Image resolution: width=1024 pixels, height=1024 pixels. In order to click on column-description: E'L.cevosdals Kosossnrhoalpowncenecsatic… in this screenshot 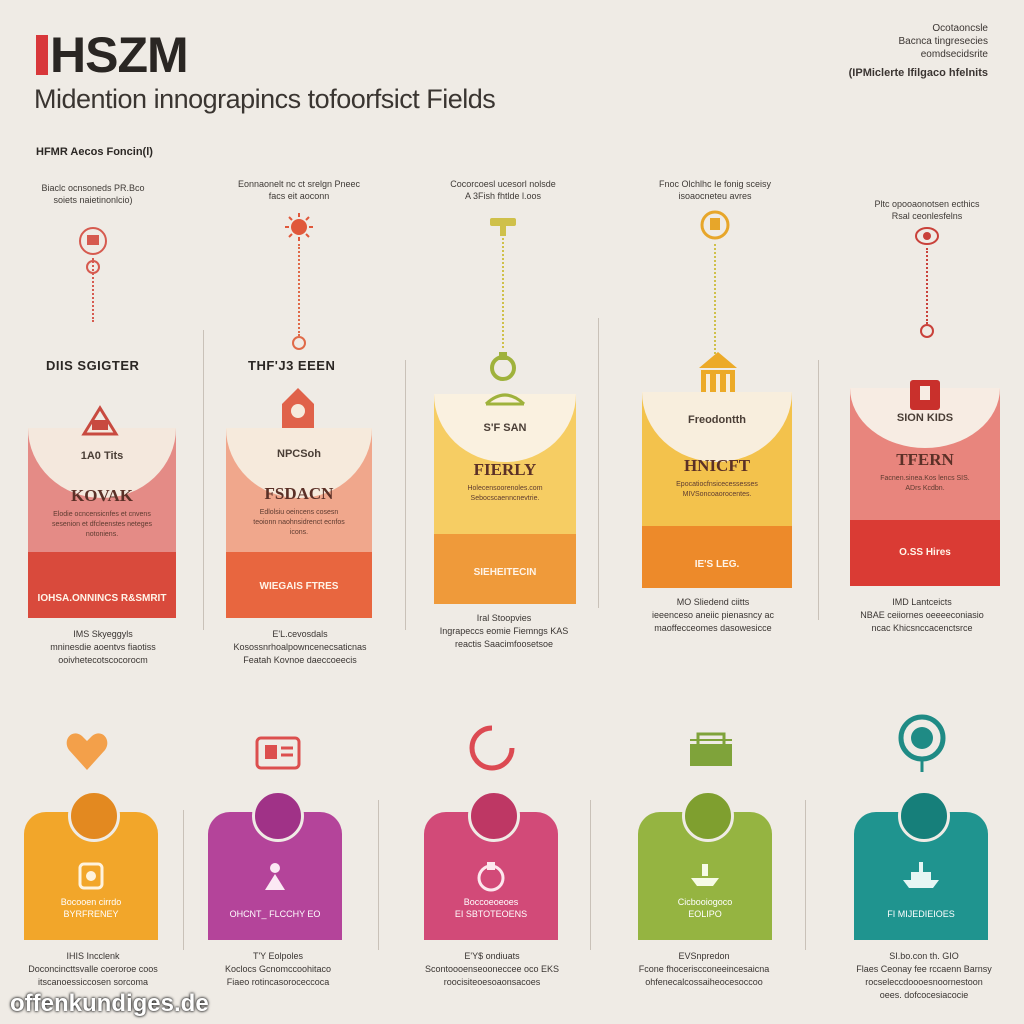, I will do `click(300, 647)`.